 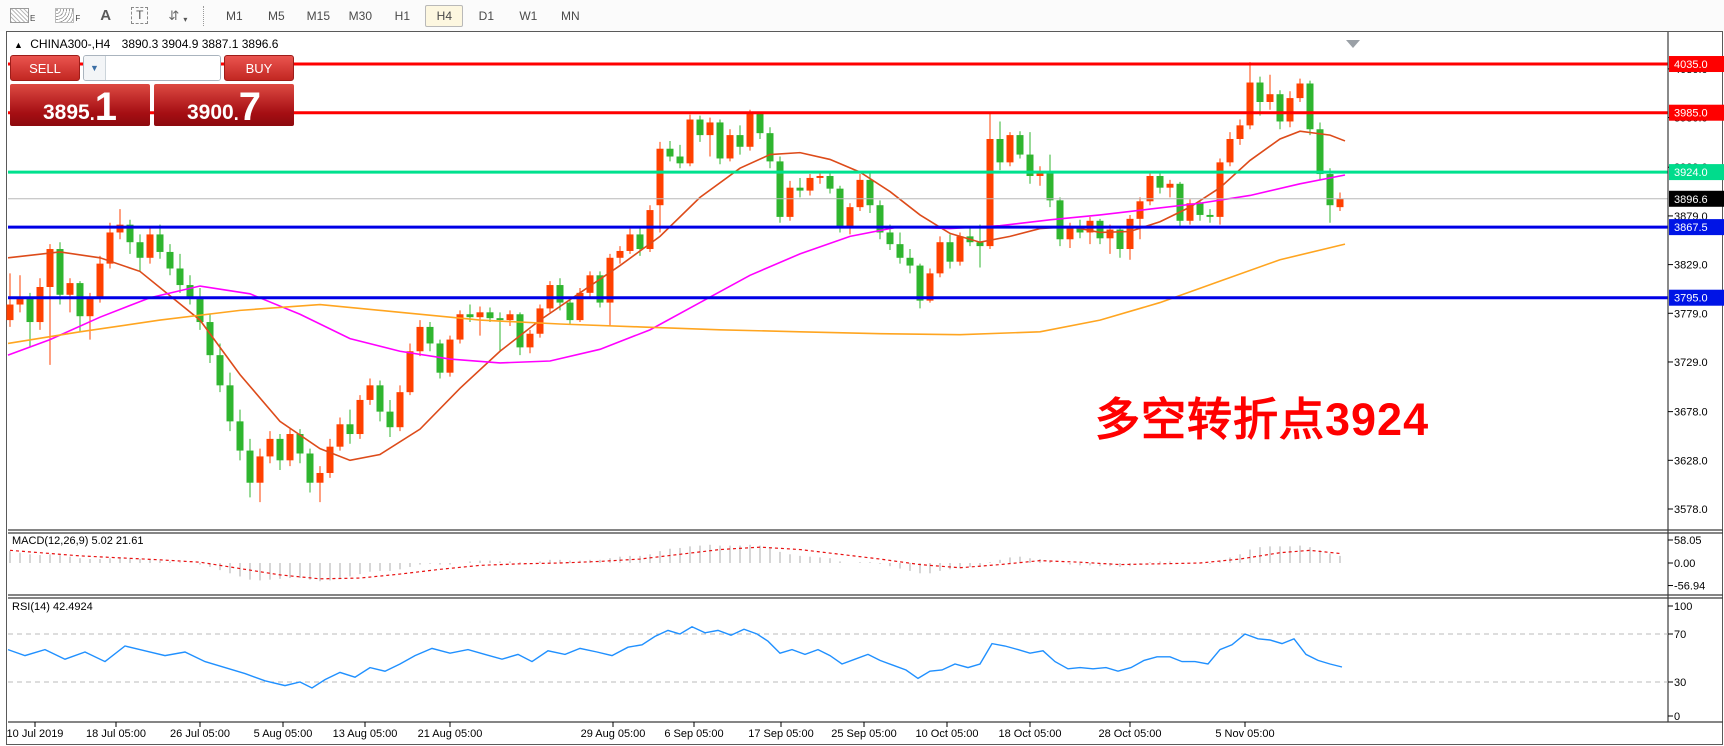 I want to click on timeframe-button-h4: H4, so click(x=444, y=15).